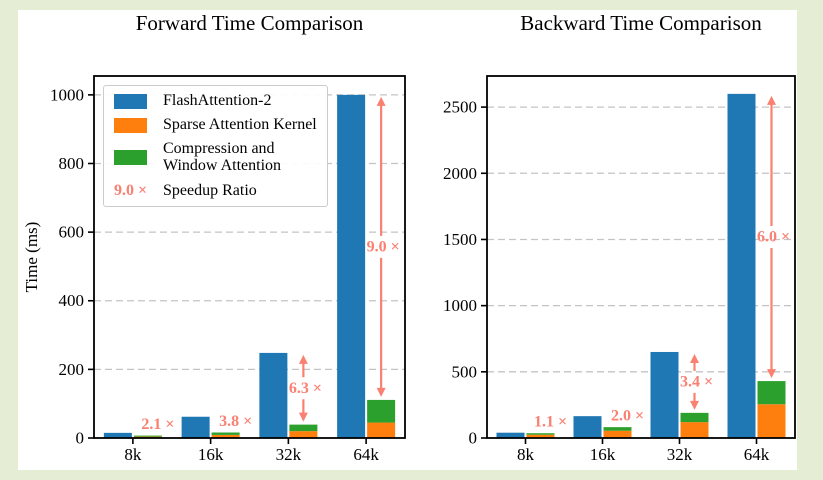  What do you see at coordinates (460, 107) in the screenshot?
I see `y-tick-label: 2500` at bounding box center [460, 107].